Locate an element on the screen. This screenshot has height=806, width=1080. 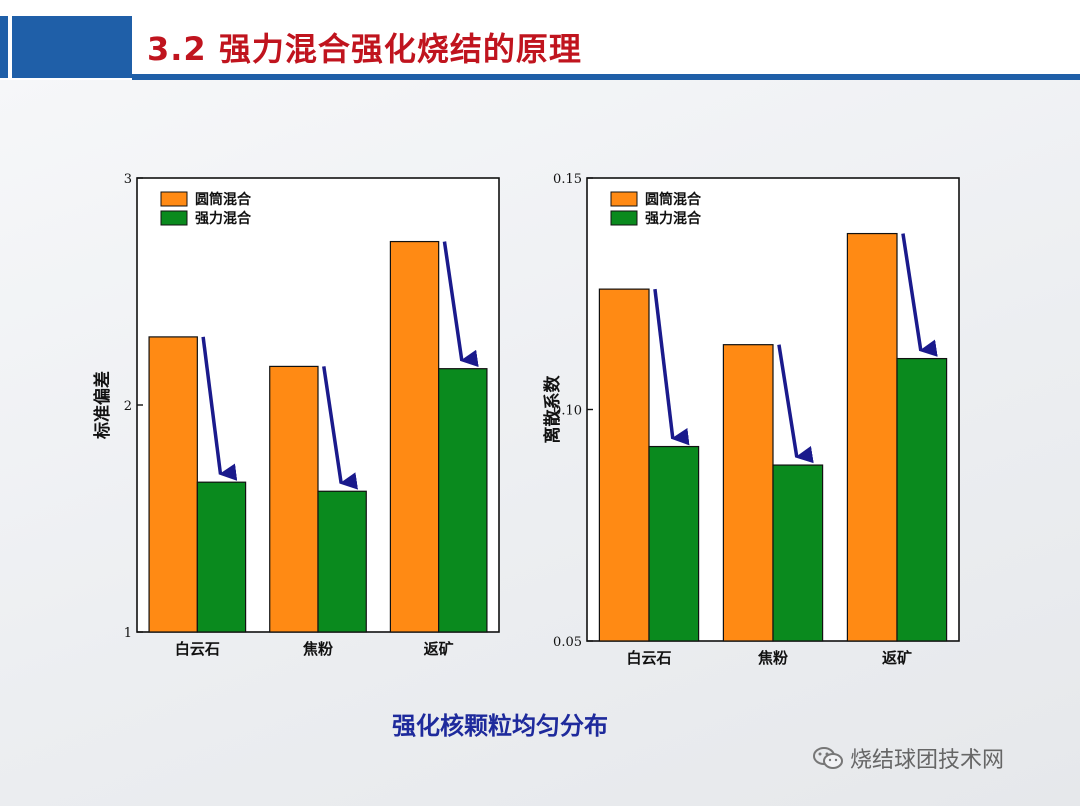
caption: 强化核颗粒均匀分布 is located at coordinates (500, 726).